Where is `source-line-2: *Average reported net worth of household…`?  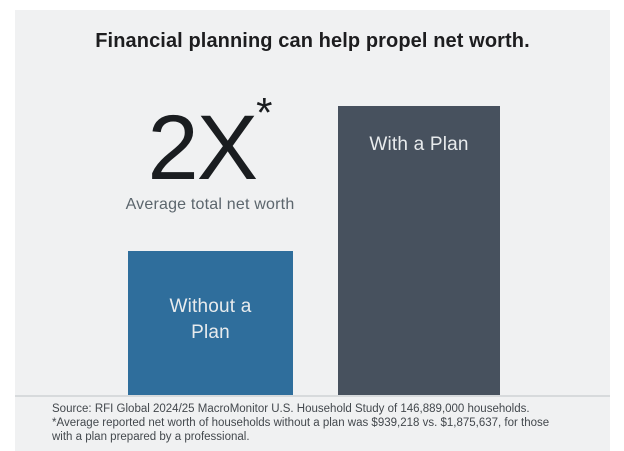
source-line-2: *Average reported net worth of household… is located at coordinates (301, 423).